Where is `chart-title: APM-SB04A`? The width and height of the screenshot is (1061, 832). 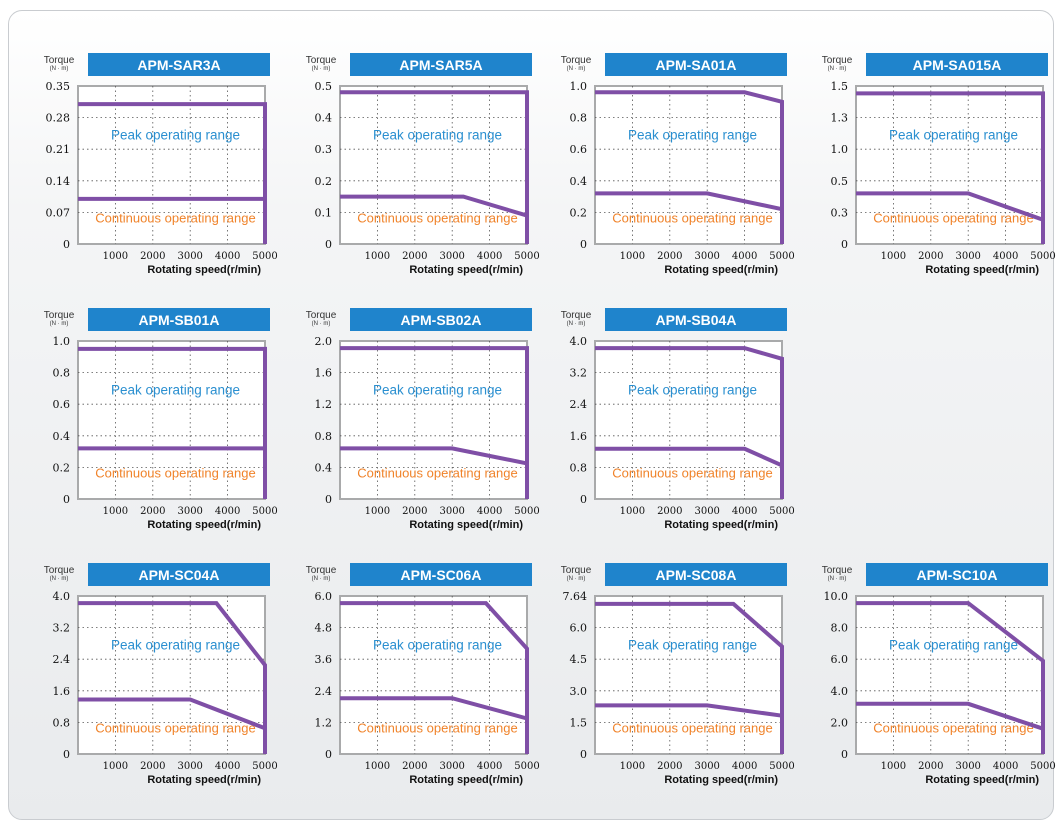 chart-title: APM-SB04A is located at coordinates (696, 320).